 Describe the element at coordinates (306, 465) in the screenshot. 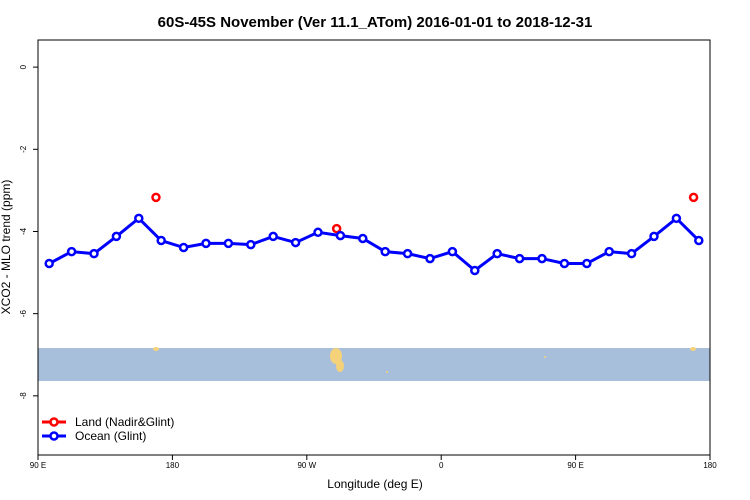

I see `x-tick-label: 90 W` at that location.